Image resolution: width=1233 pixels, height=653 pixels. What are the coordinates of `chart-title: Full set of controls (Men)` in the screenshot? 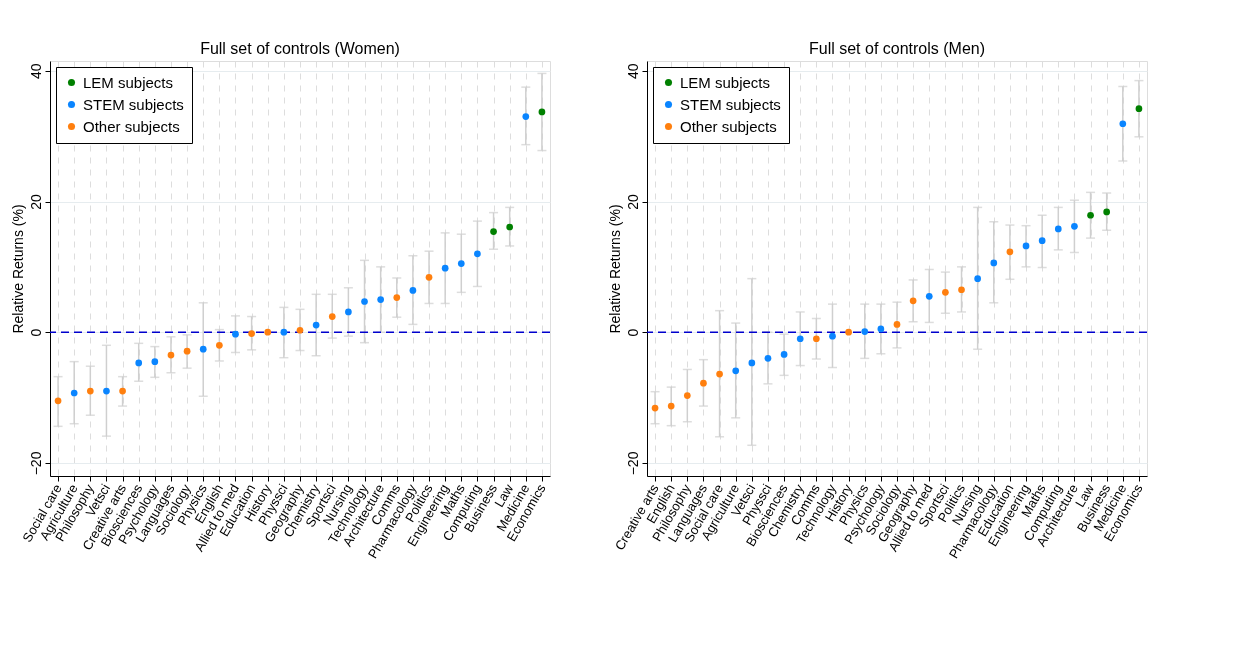 It's located at (897, 48).